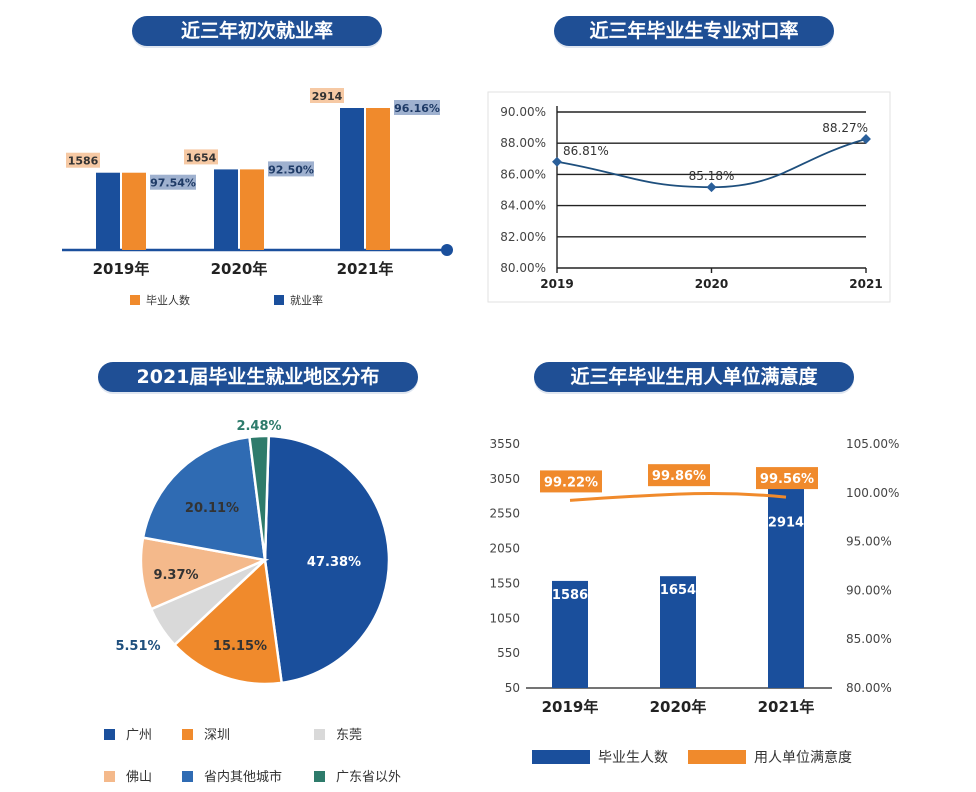  What do you see at coordinates (504, 444) in the screenshot?
I see `left-y-tick-label: 3550` at bounding box center [504, 444].